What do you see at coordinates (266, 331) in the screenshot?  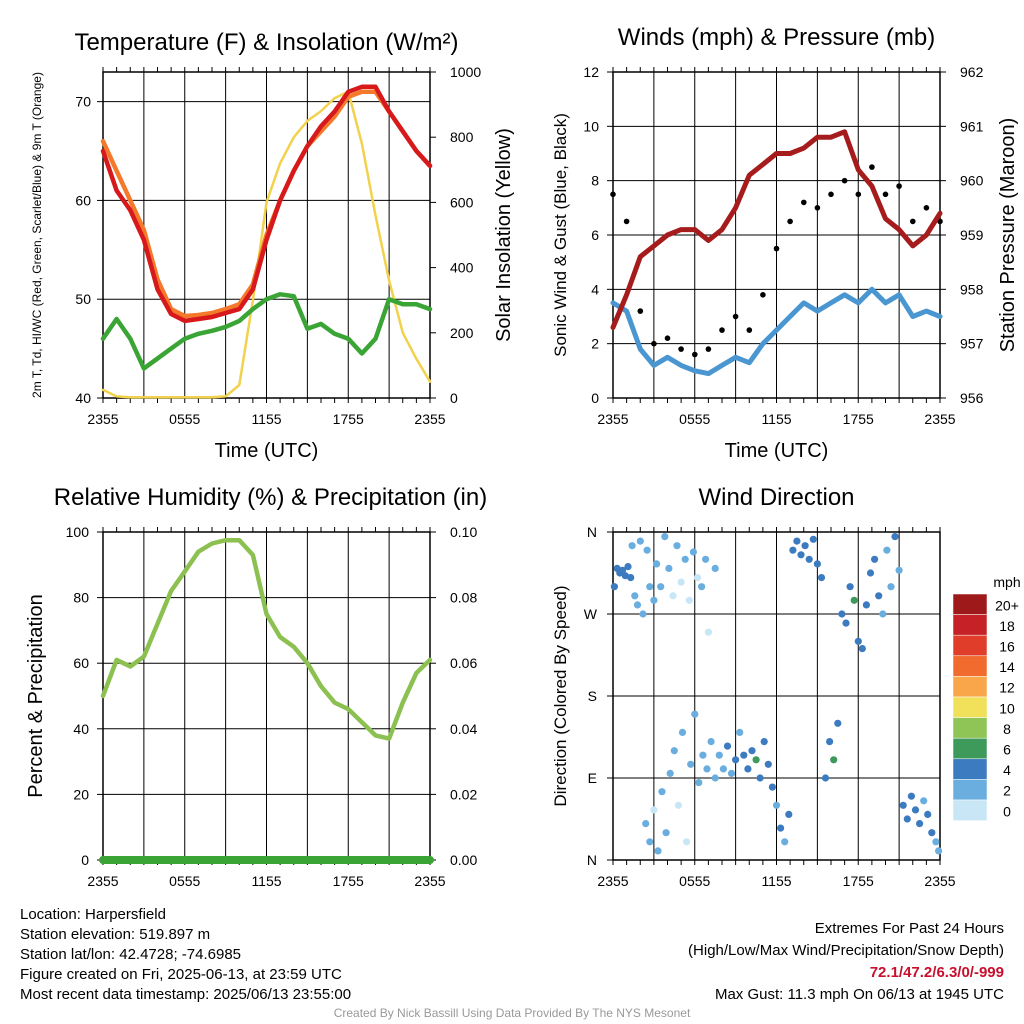 I see `temp-series-td` at bounding box center [266, 331].